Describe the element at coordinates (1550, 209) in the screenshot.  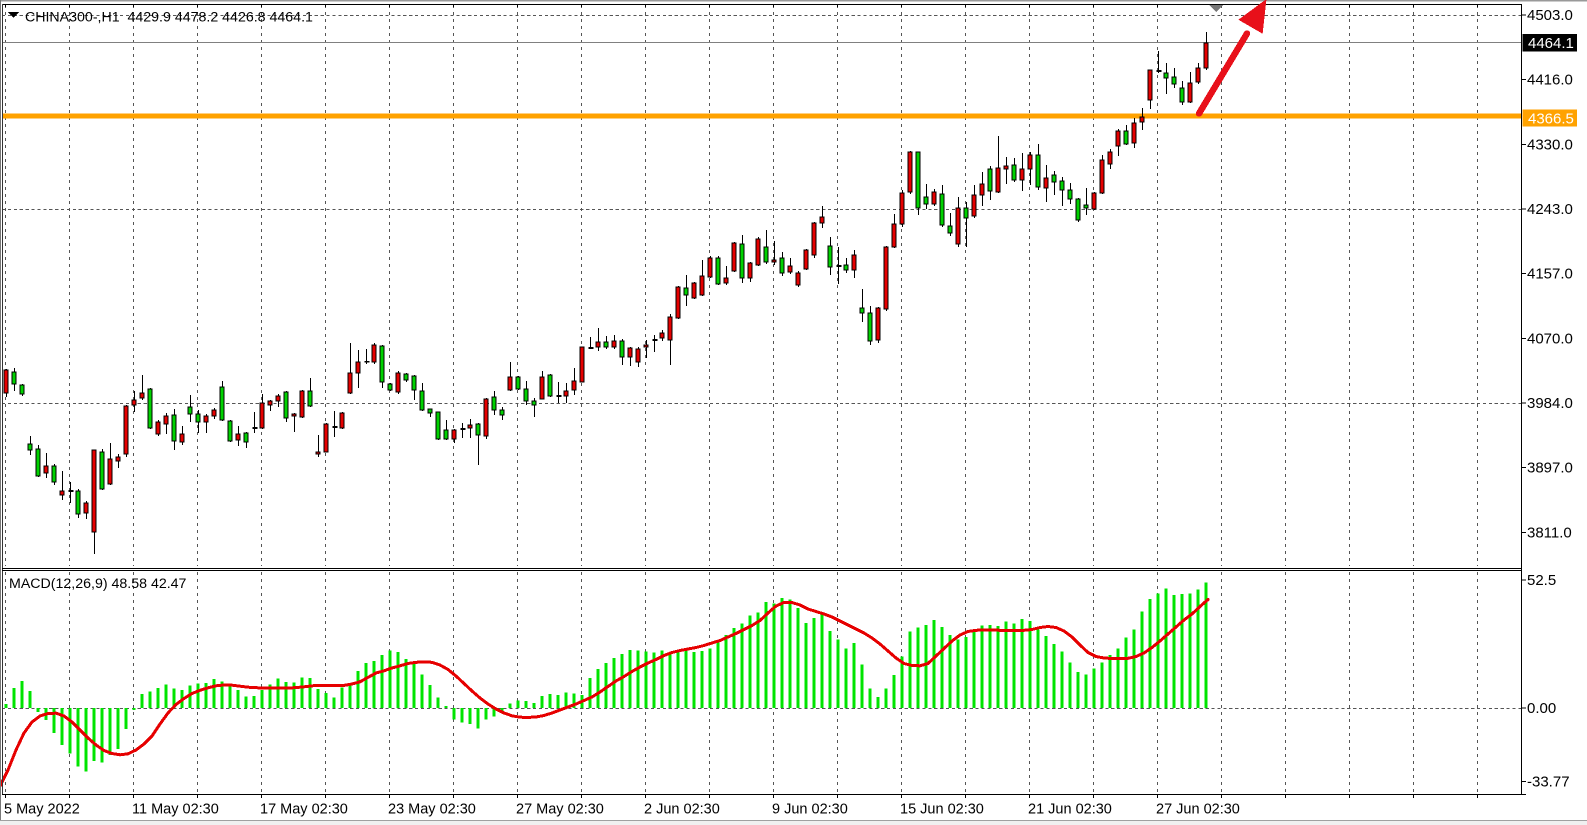
I see `svg-text: 4243.0` at that location.